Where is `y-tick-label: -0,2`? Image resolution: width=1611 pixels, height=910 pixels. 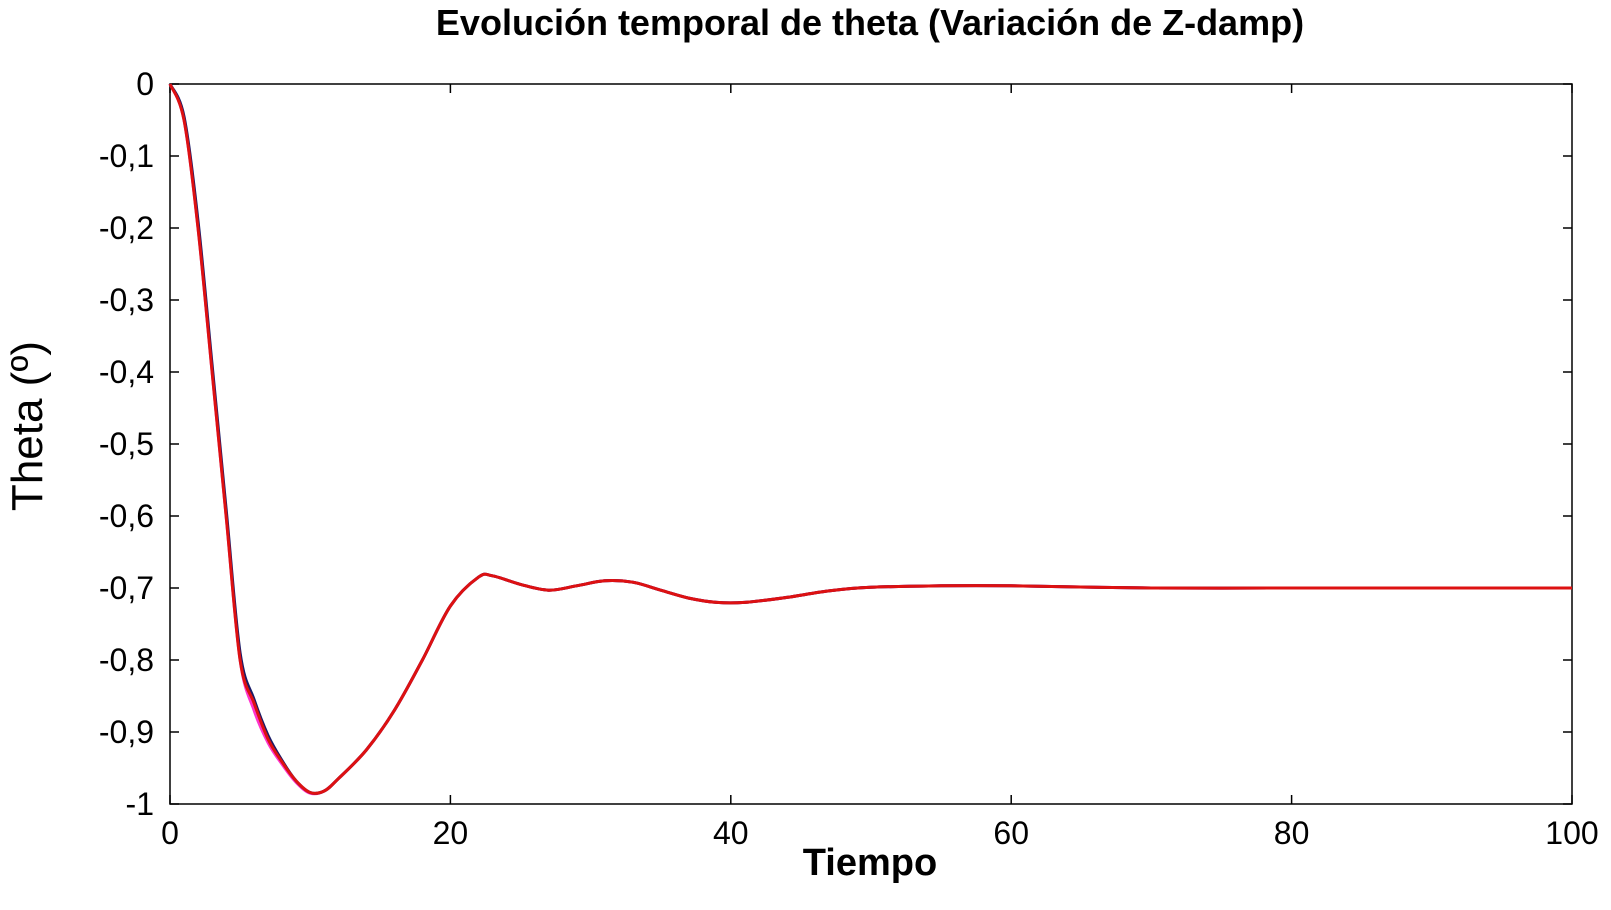
y-tick-label: -0,2 is located at coordinates (126, 228).